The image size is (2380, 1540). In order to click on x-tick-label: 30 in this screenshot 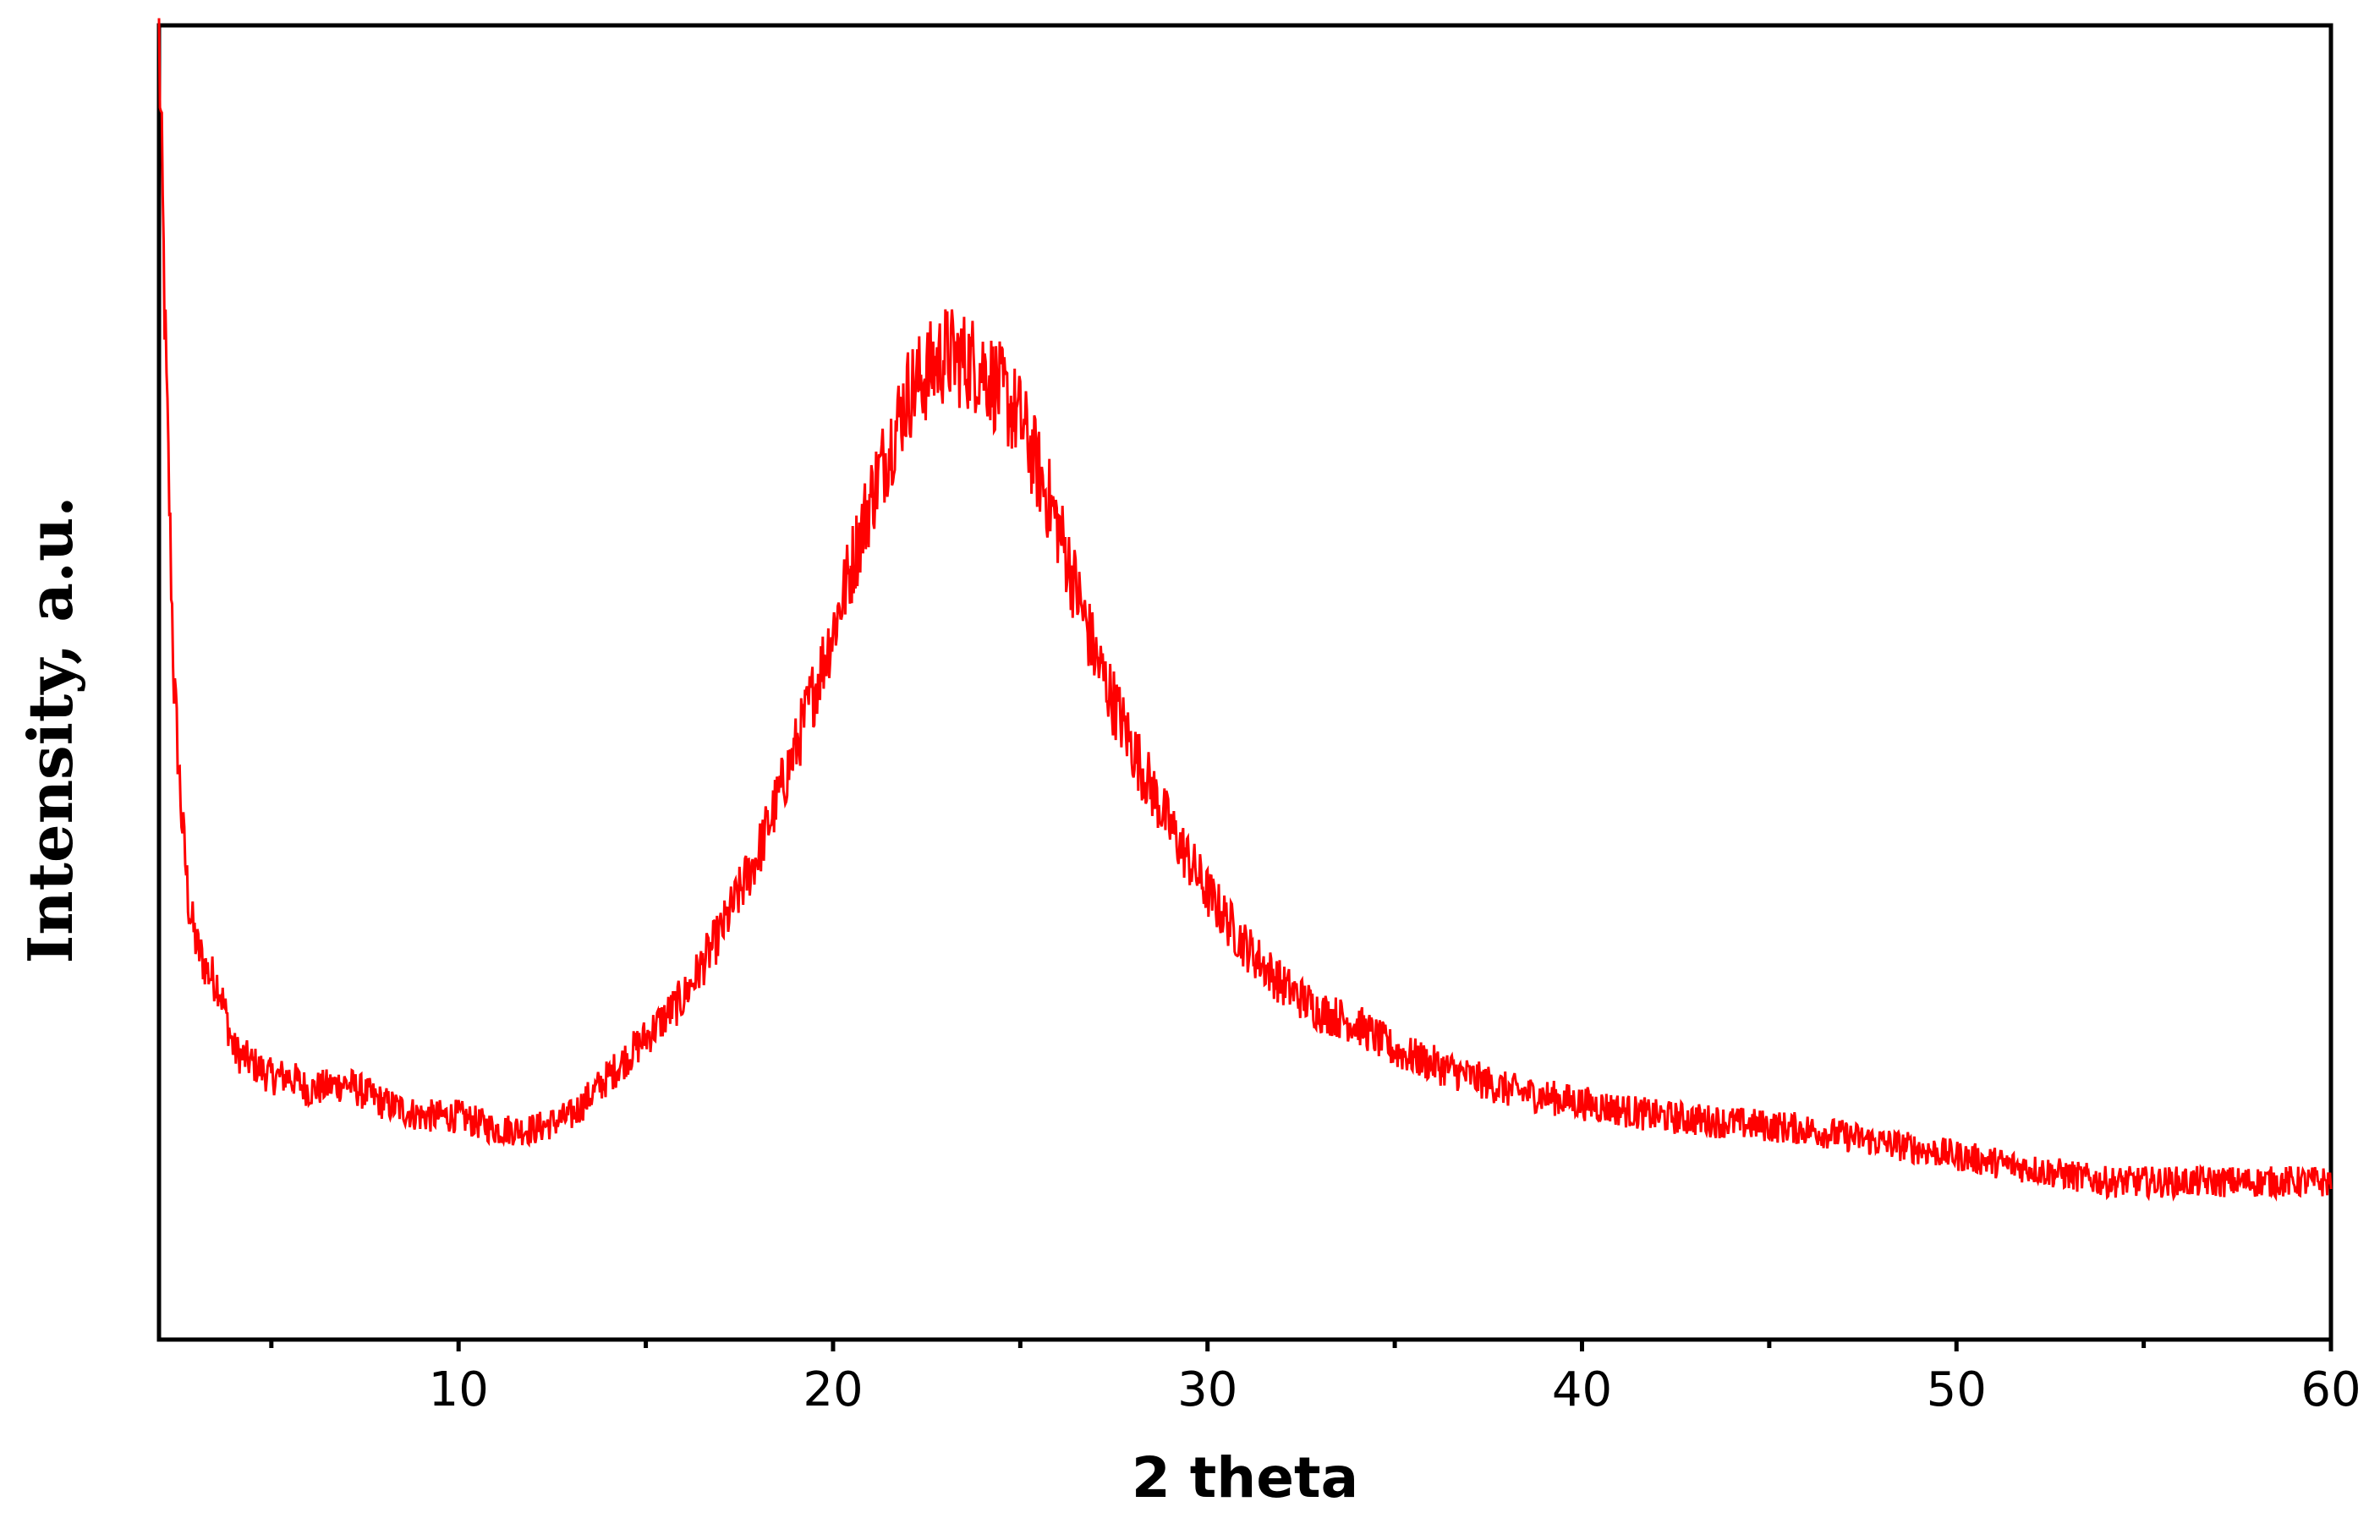, I will do `click(1207, 1390)`.